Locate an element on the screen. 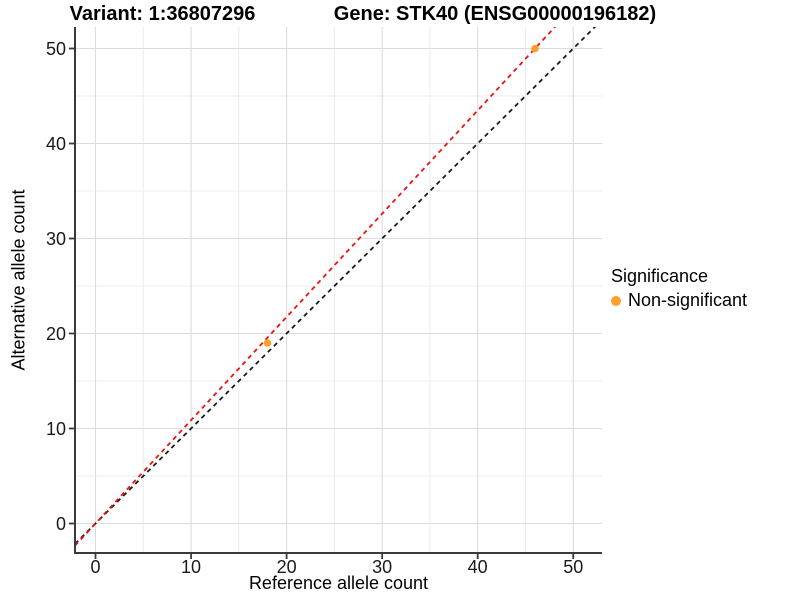 This screenshot has height=600, width=800. variant-title: Variant: 1:36807296 is located at coordinates (162, 14).